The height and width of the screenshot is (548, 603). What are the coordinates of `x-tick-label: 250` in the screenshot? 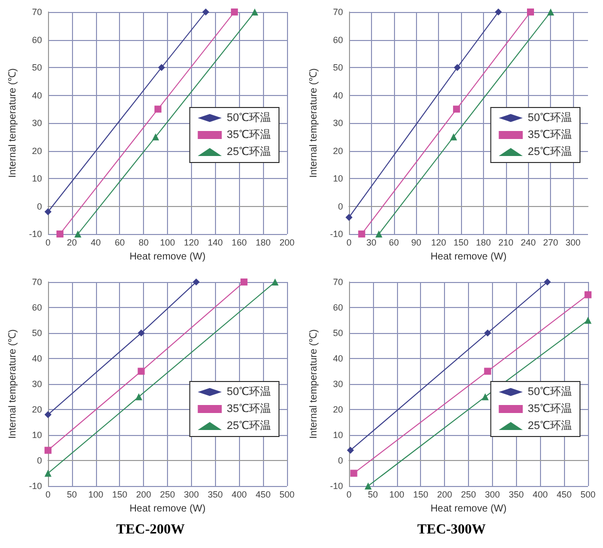 It's located at (168, 495).